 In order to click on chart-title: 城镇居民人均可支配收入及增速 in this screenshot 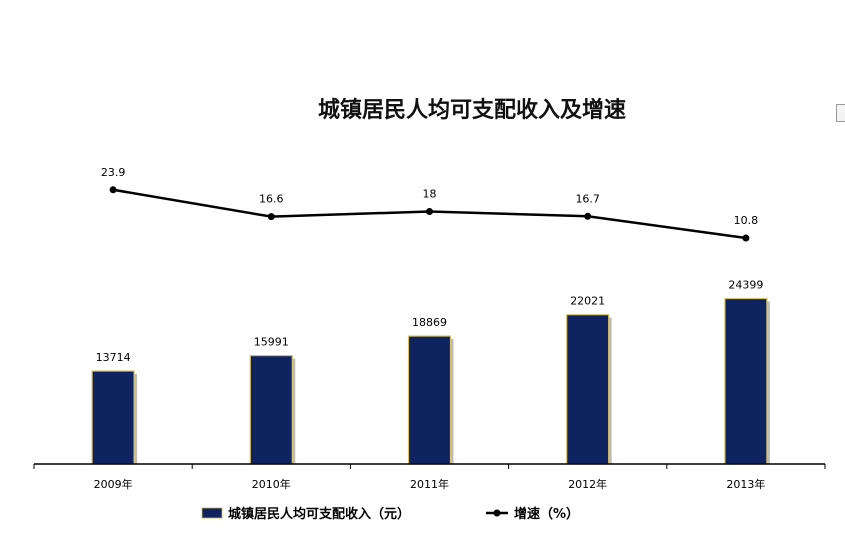, I will do `click(472, 110)`.